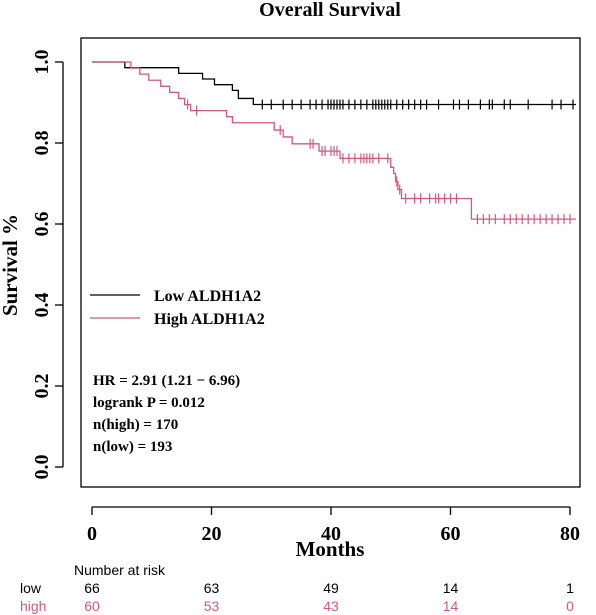 The width and height of the screenshot is (596, 615). Describe the element at coordinates (297, 588) in the screenshot. I see `risk-table: Number at risk low 66 63 49 14 1 high 60 53 43 14 0` at that location.